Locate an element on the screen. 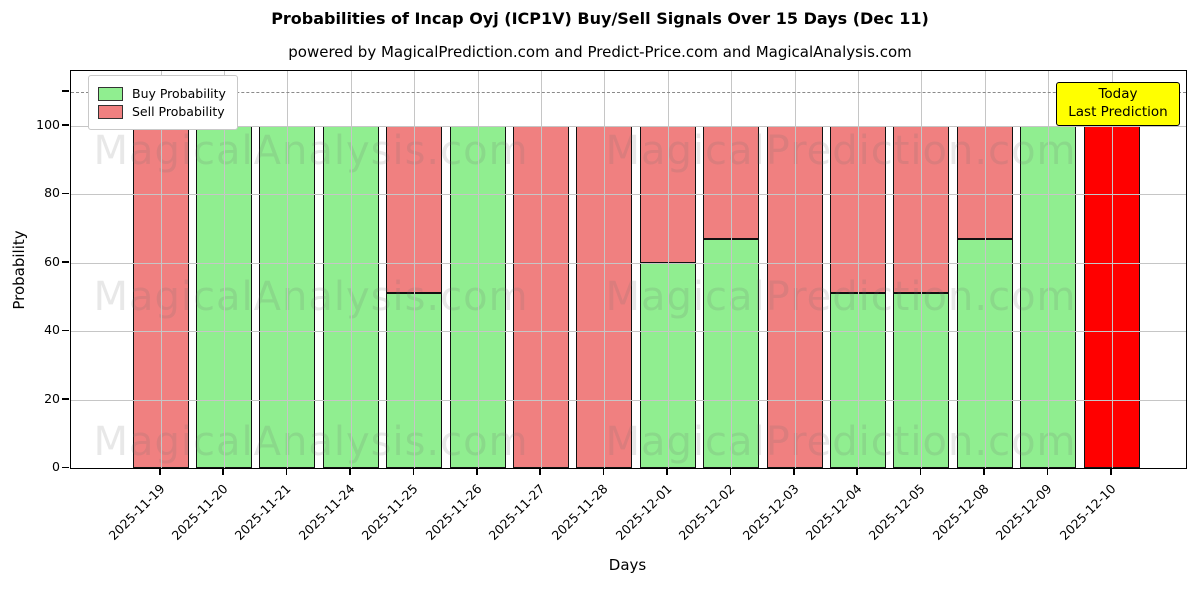  legend-label-buy: Buy Probability is located at coordinates (179, 93).